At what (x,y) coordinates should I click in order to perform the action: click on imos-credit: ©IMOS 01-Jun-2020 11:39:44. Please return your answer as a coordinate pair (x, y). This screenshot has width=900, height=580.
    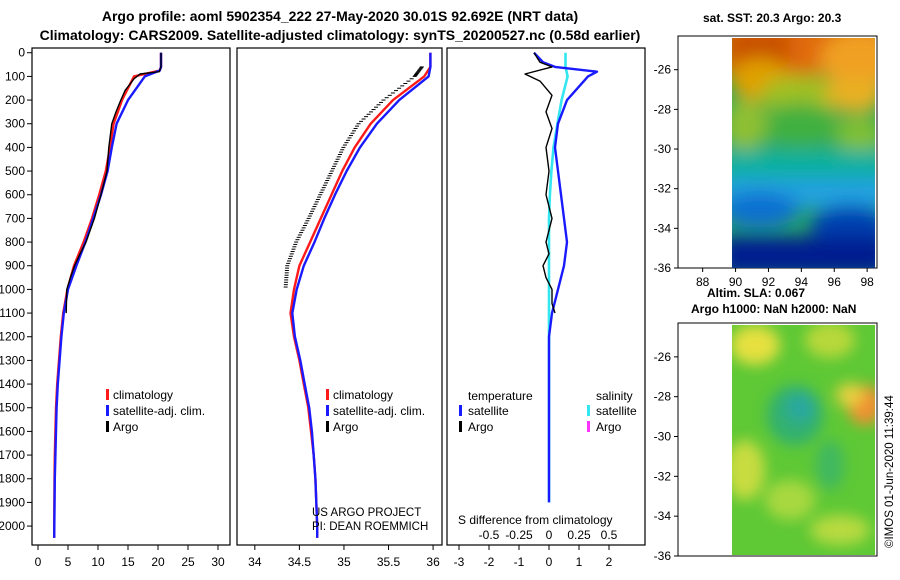
    Looking at the image, I should click on (890, 471).